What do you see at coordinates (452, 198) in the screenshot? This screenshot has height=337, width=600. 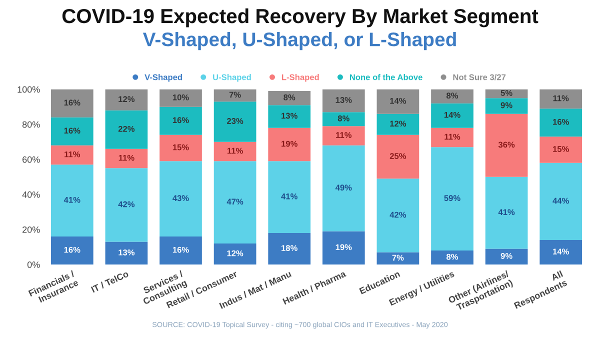 I see `data-label: 59%` at bounding box center [452, 198].